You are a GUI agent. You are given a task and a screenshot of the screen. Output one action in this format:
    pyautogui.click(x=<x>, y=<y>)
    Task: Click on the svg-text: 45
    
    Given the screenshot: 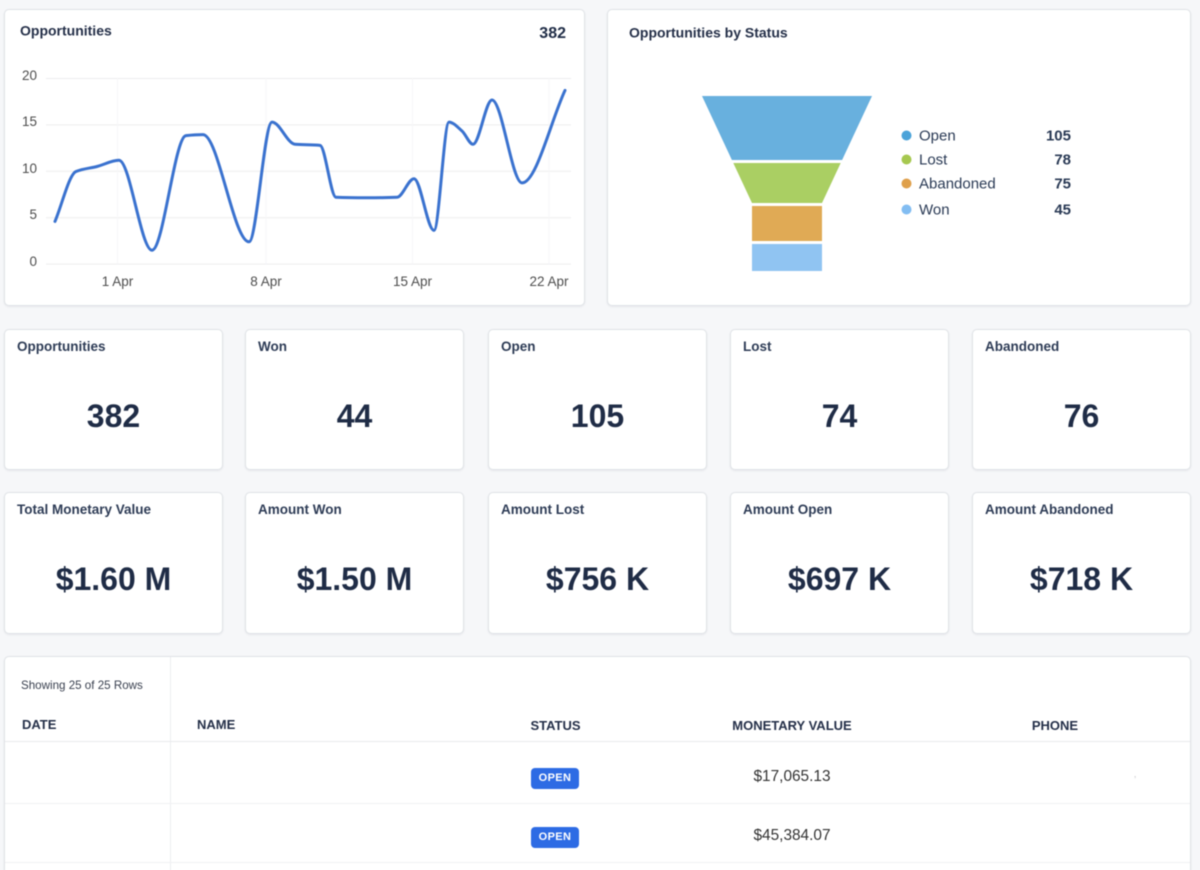 What is the action you would take?
    pyautogui.click(x=1062, y=210)
    